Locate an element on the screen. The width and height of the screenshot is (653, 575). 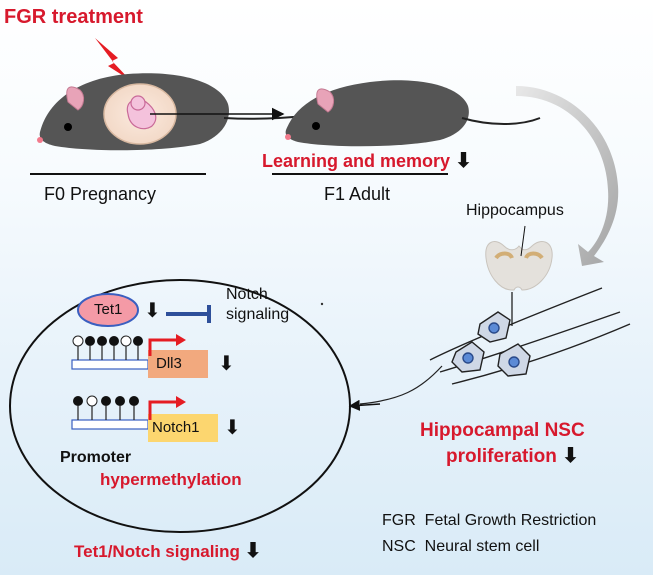
legend-row-fgr: FGR Fetal Growth Restriction is located at coordinates (489, 521).